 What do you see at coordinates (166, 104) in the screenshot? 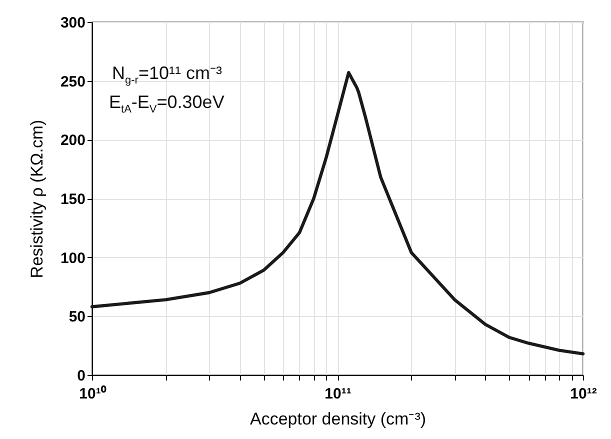
I see `annotation: E$_{tA}$-E$_{V}$=0.30eV` at bounding box center [166, 104].